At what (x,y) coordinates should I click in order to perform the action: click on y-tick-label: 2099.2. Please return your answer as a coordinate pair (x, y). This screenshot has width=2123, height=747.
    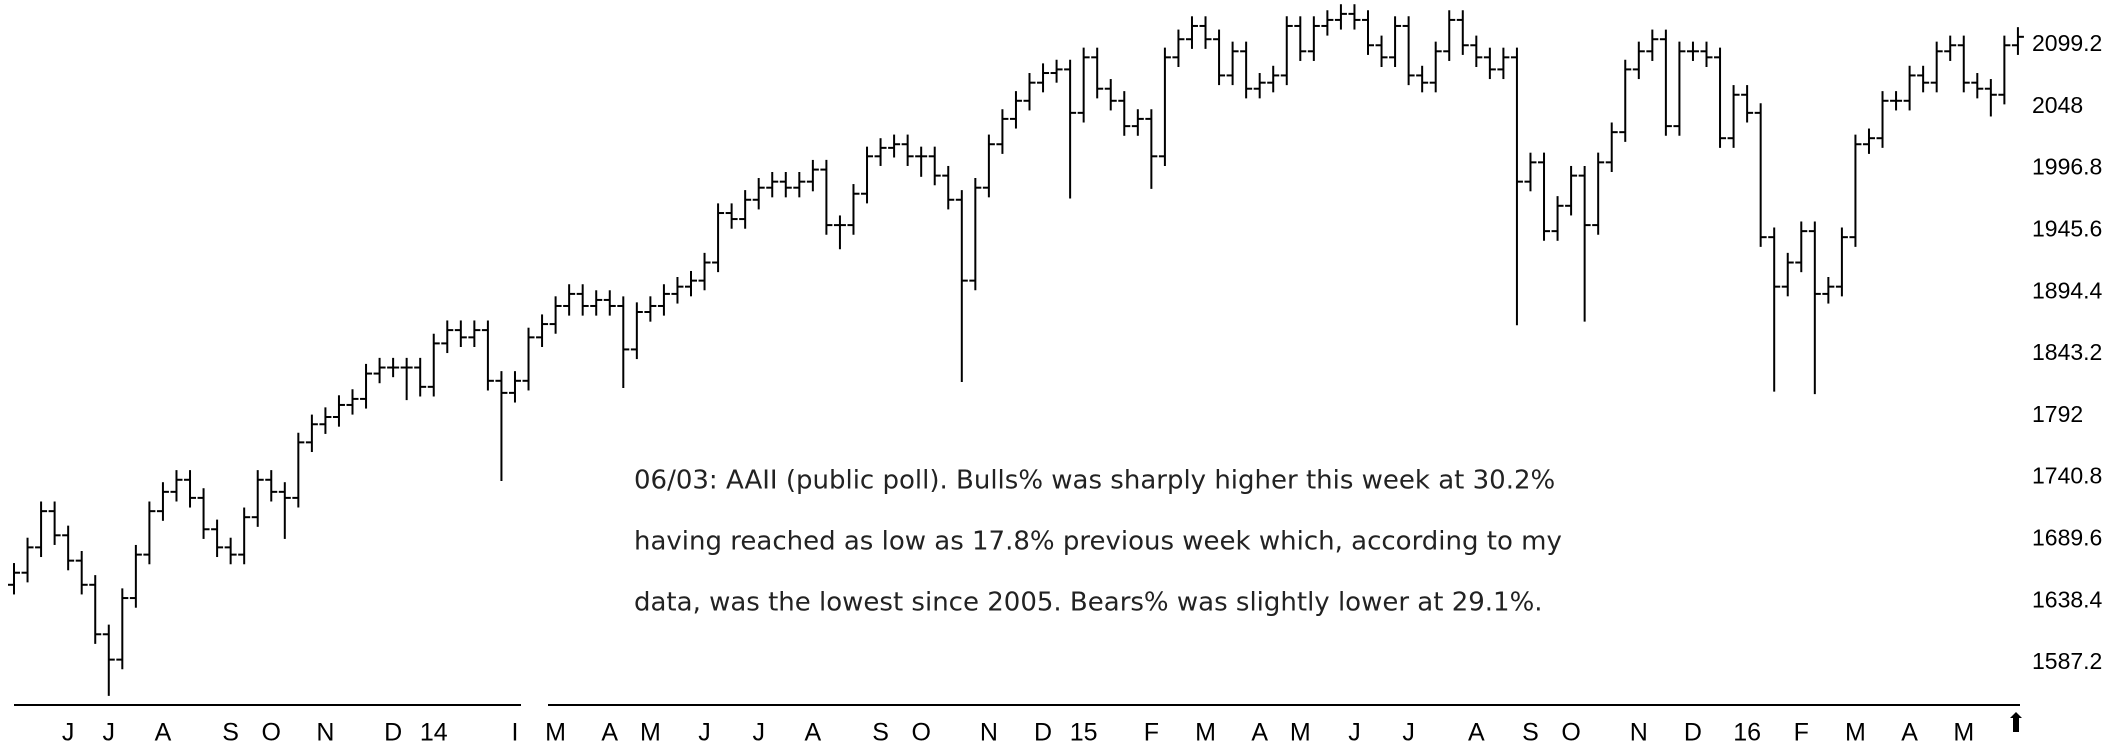
    Looking at the image, I should click on (2067, 43).